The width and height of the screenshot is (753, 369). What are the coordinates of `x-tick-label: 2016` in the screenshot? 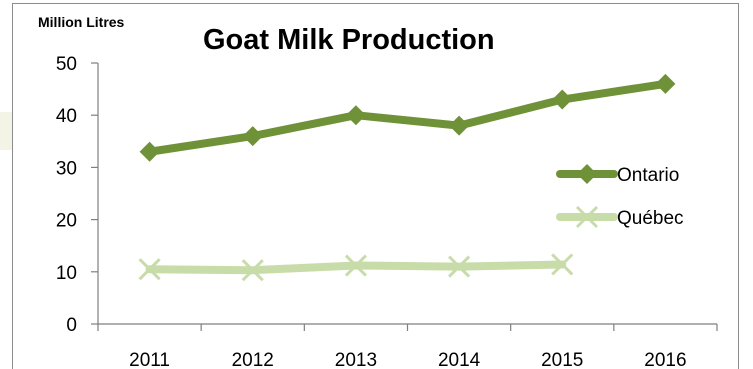 It's located at (665, 359).